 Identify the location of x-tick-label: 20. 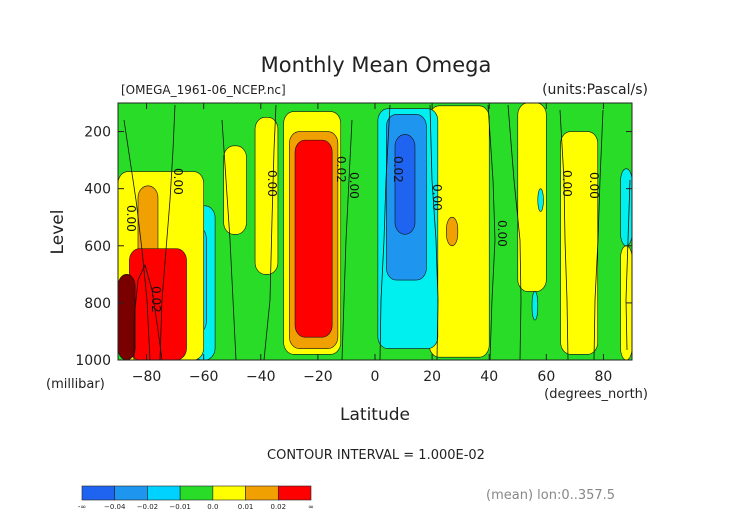
(432, 377).